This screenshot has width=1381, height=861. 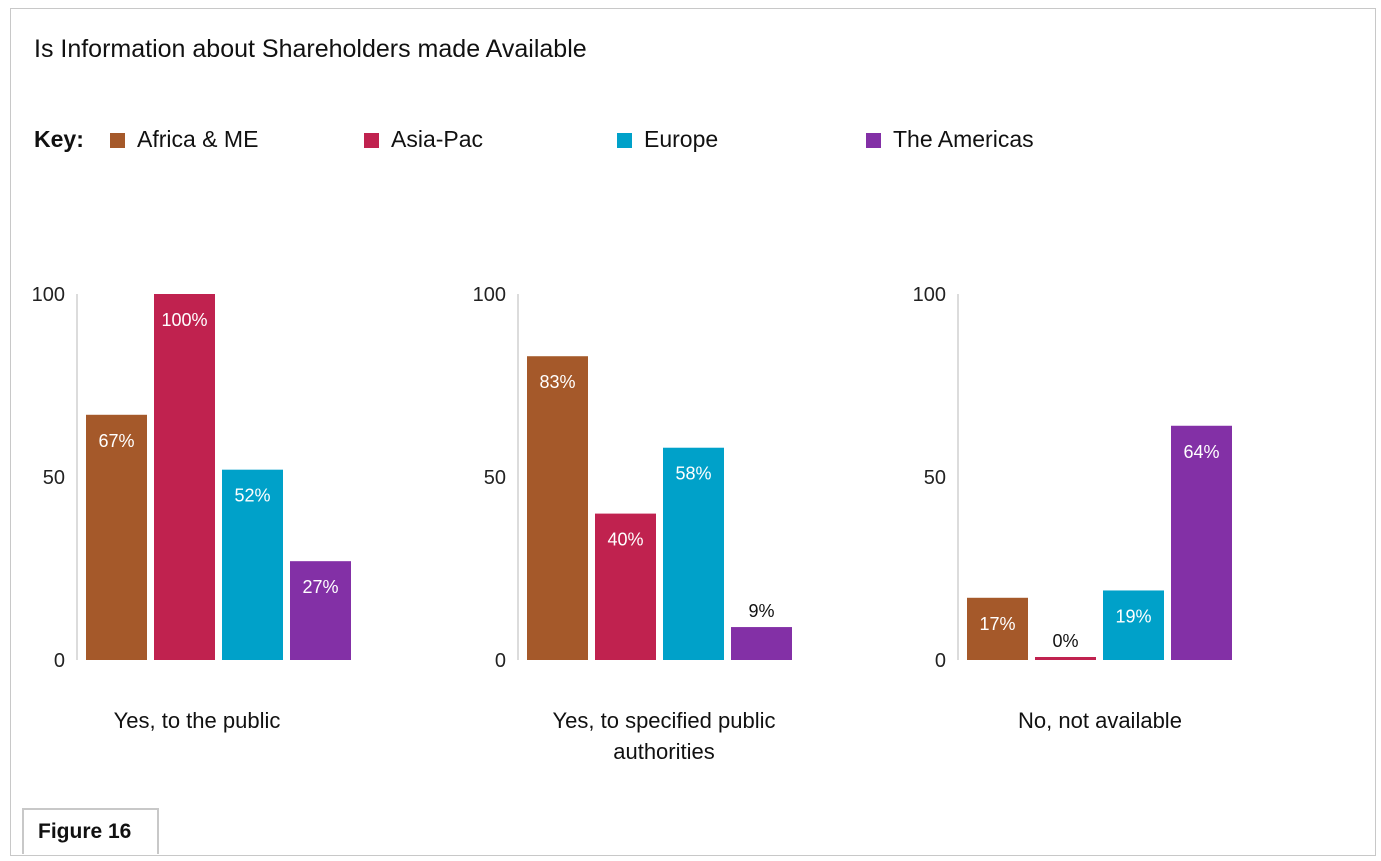 What do you see at coordinates (116, 441) in the screenshot?
I see `panel-1-data-label-africa-me: 67%` at bounding box center [116, 441].